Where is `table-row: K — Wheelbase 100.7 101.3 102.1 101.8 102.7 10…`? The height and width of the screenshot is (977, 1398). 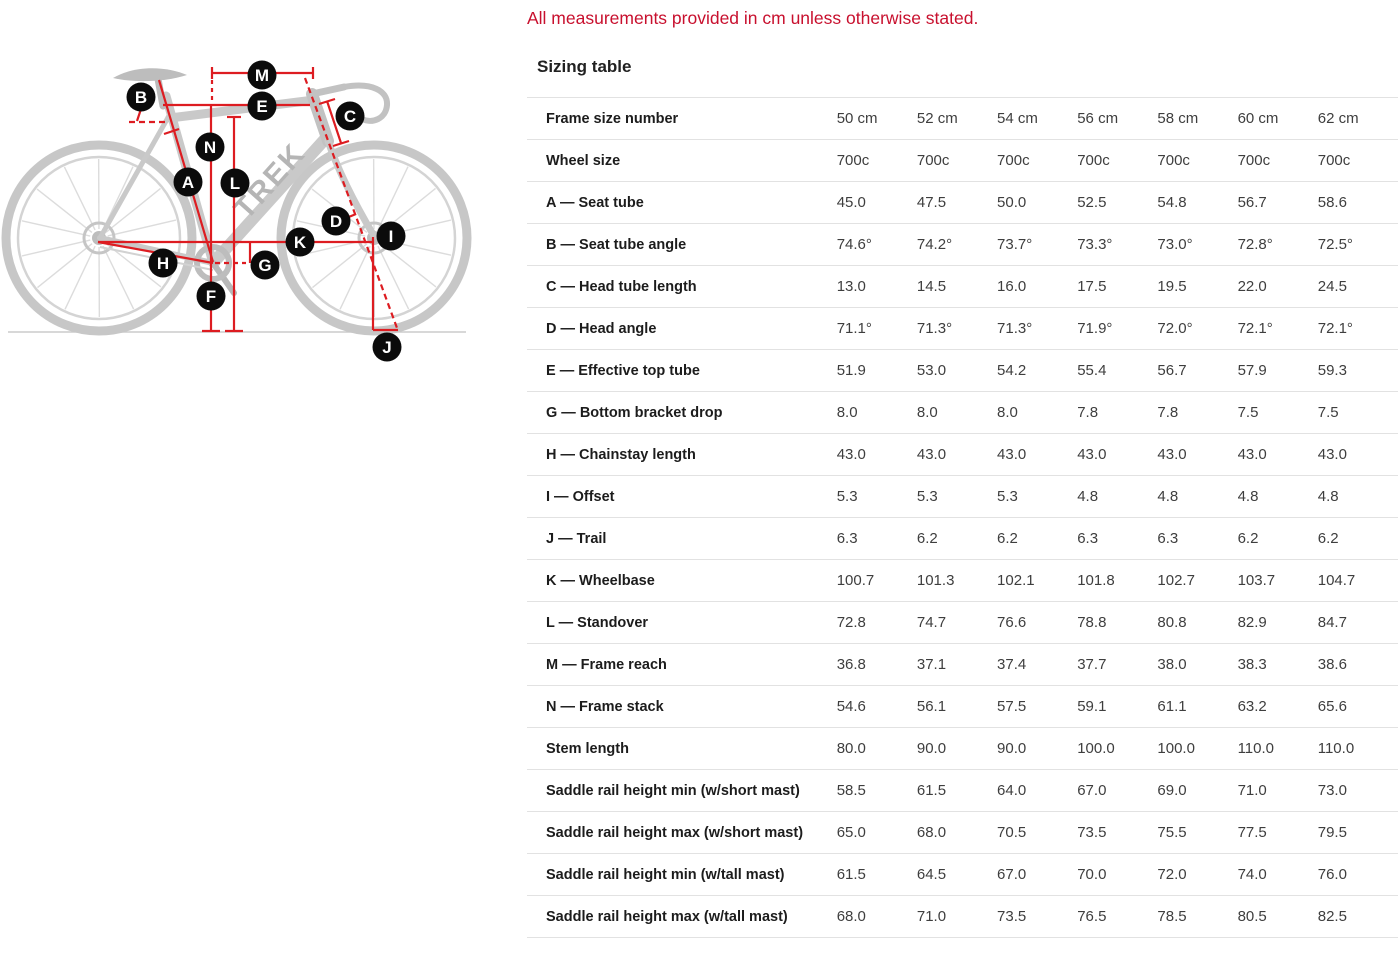
table-row: K — Wheelbase 100.7 101.3 102.1 101.8 102.7 10… is located at coordinates (962, 580).